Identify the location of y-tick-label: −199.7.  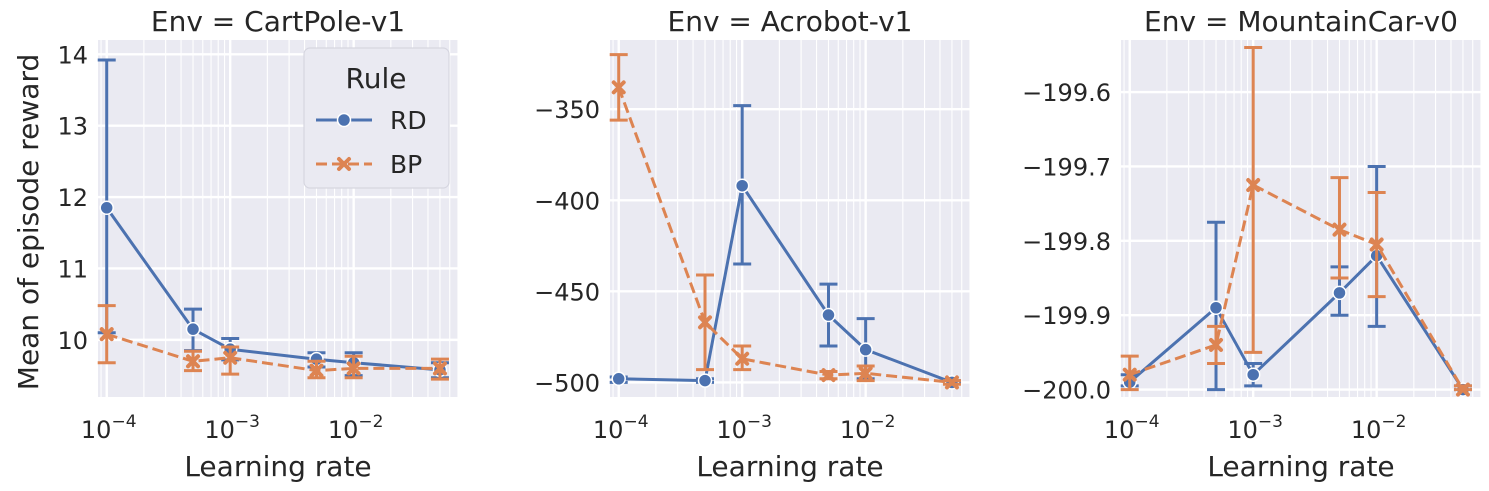
(1066, 167).